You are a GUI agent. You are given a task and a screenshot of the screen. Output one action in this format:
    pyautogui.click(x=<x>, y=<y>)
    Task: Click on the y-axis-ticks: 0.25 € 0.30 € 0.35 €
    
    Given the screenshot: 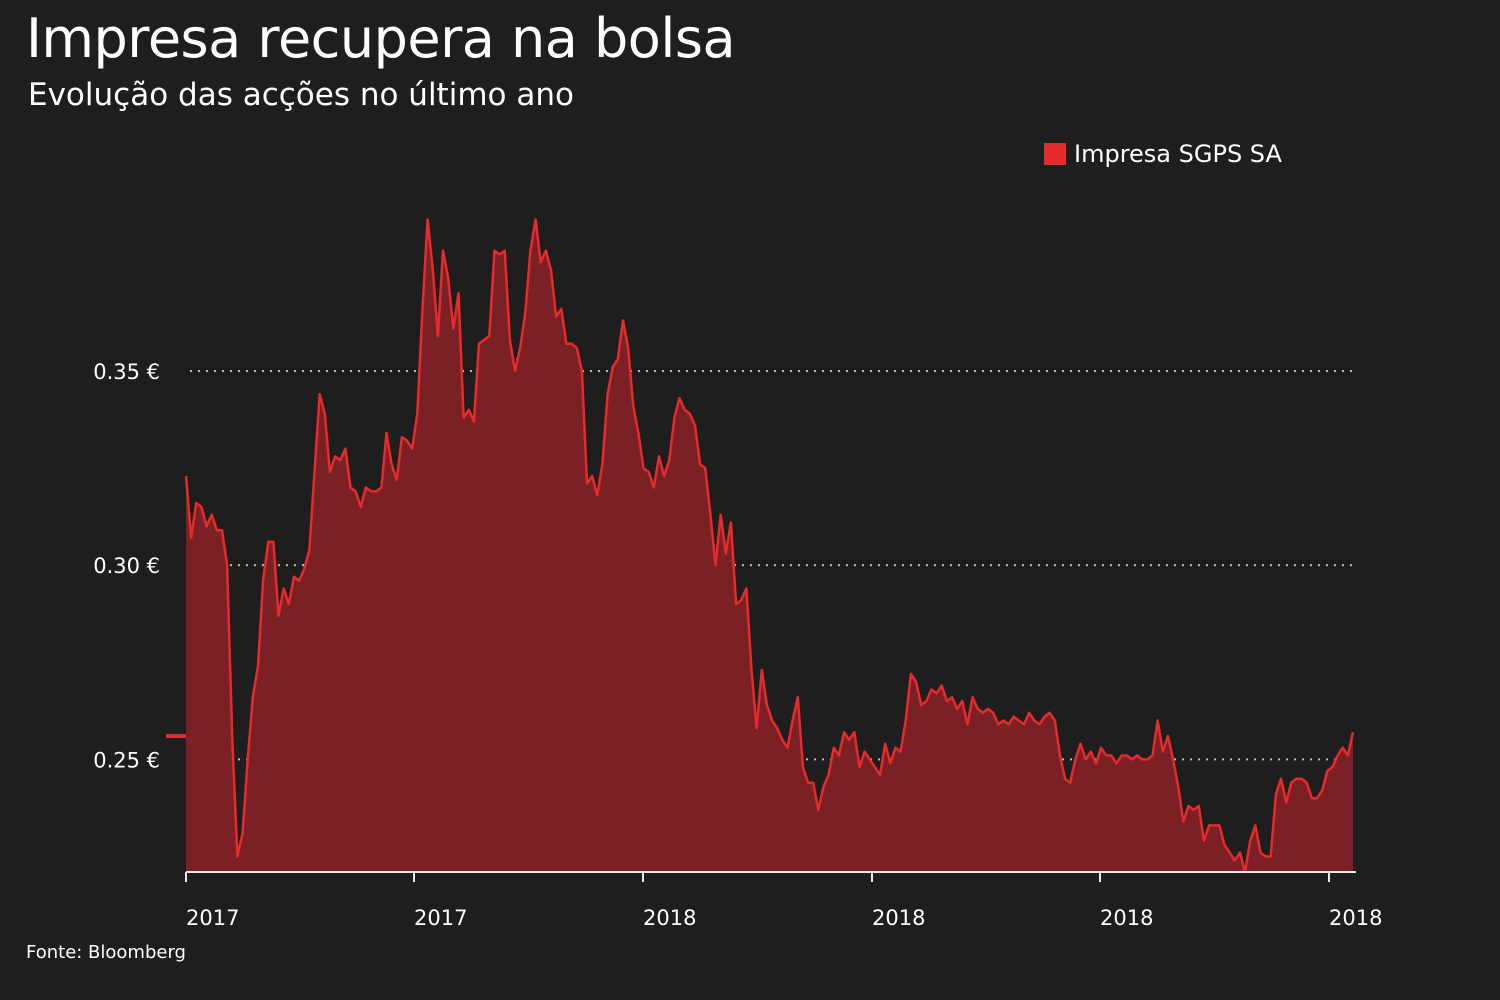 What is the action you would take?
    pyautogui.click(x=126, y=566)
    